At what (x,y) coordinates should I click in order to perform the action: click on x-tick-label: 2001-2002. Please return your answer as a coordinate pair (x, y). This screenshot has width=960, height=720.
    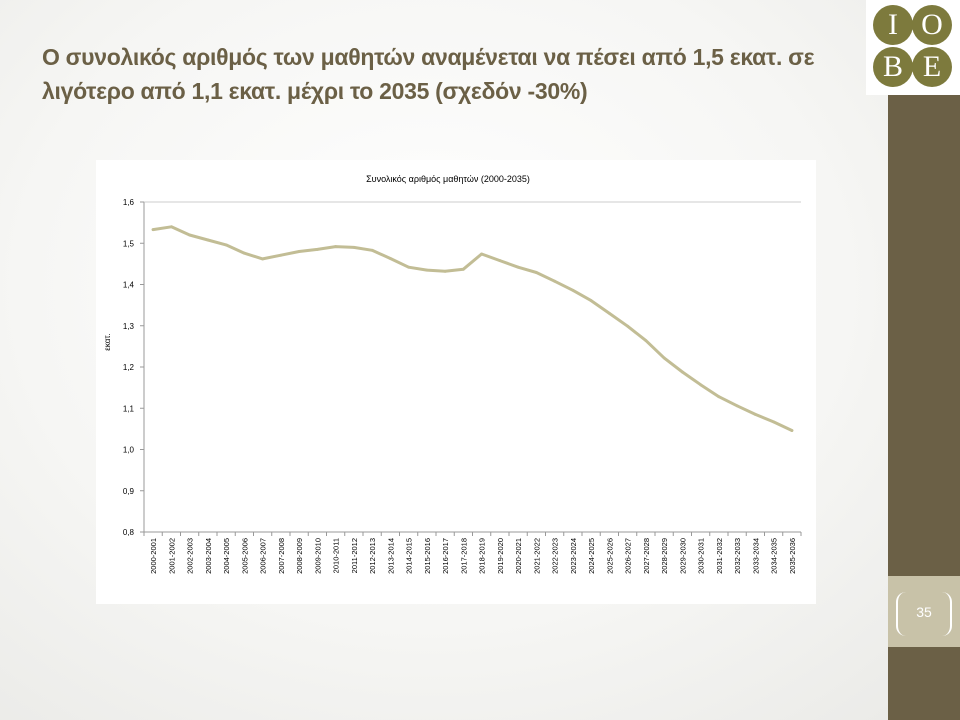
    Looking at the image, I should click on (171, 556).